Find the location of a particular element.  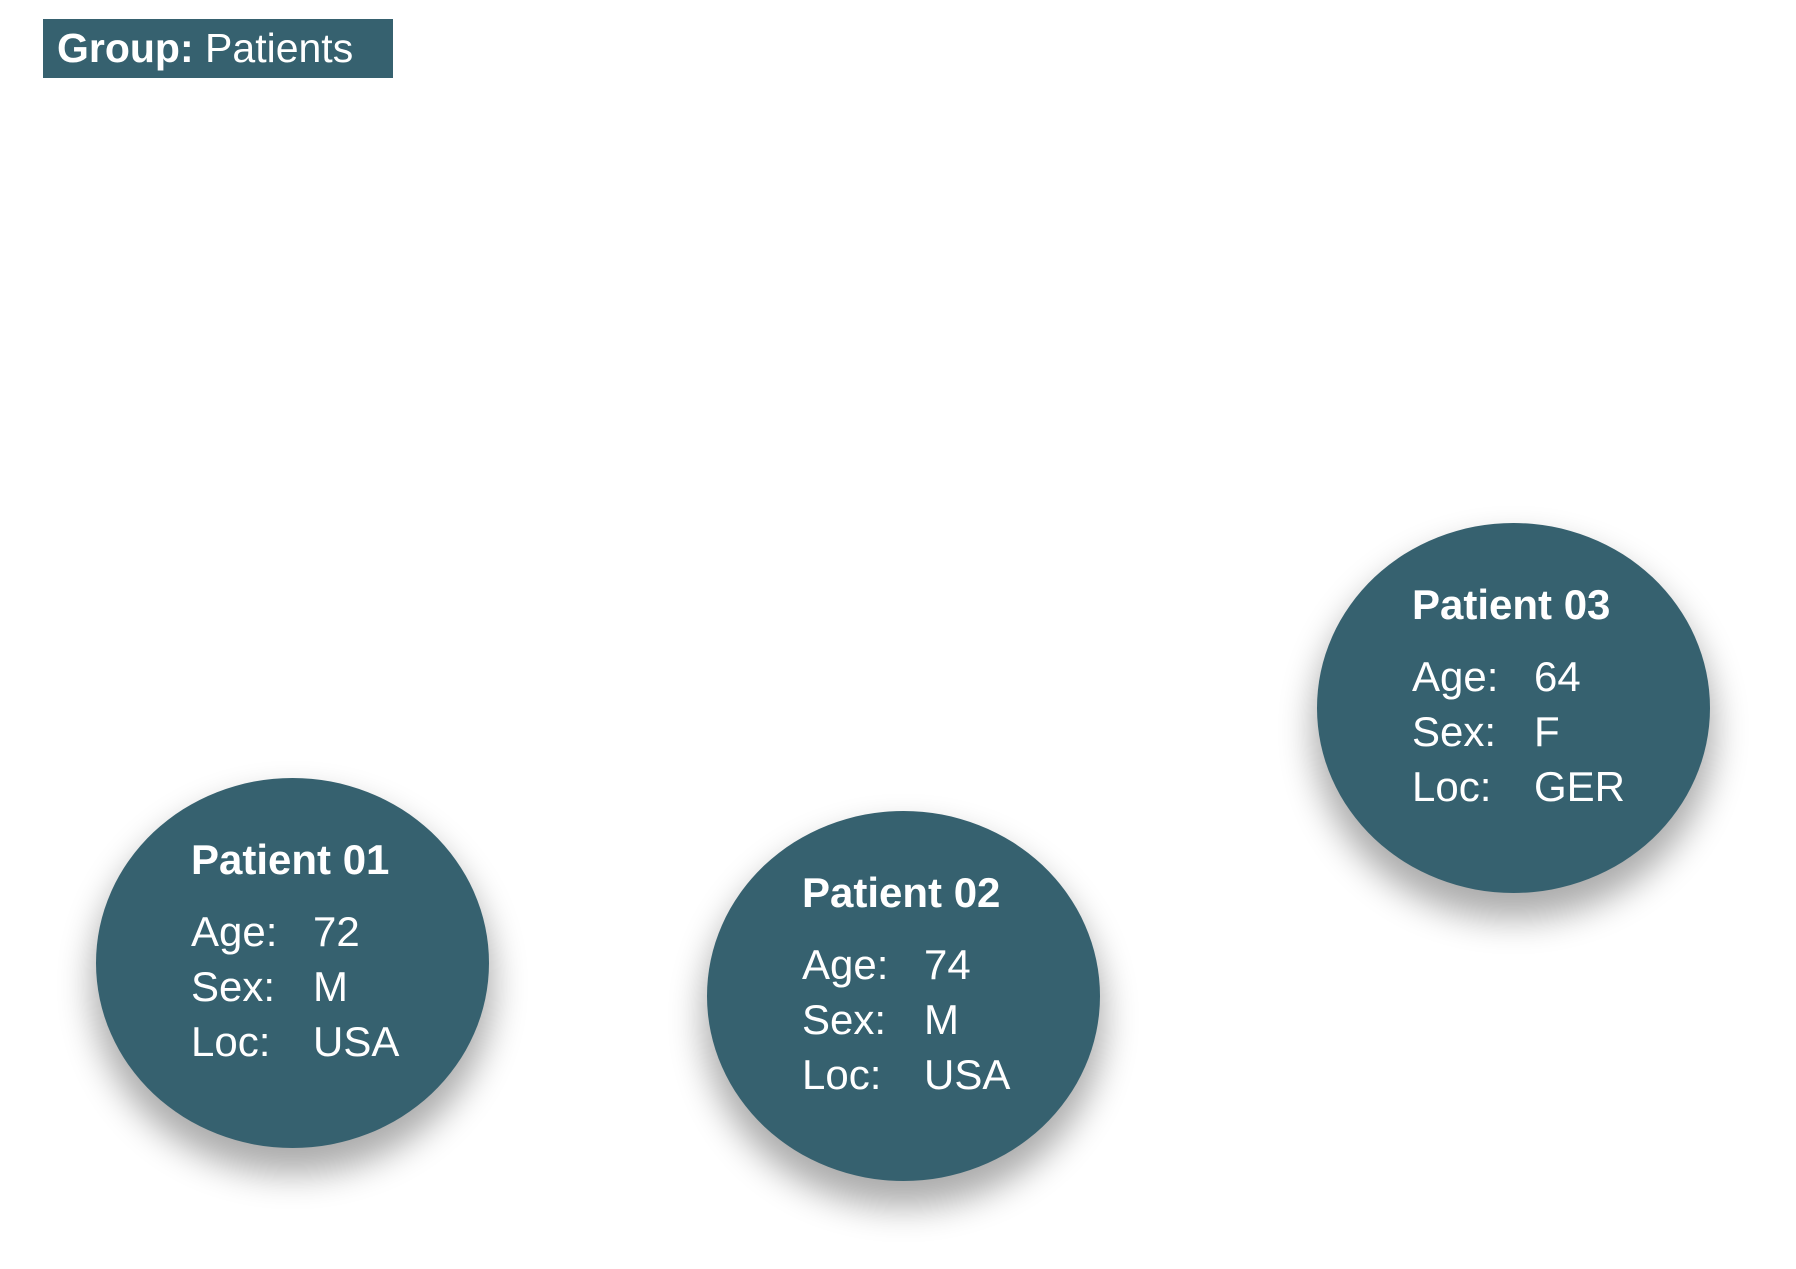

patient-name: Patient 03 is located at coordinates (1511, 604).